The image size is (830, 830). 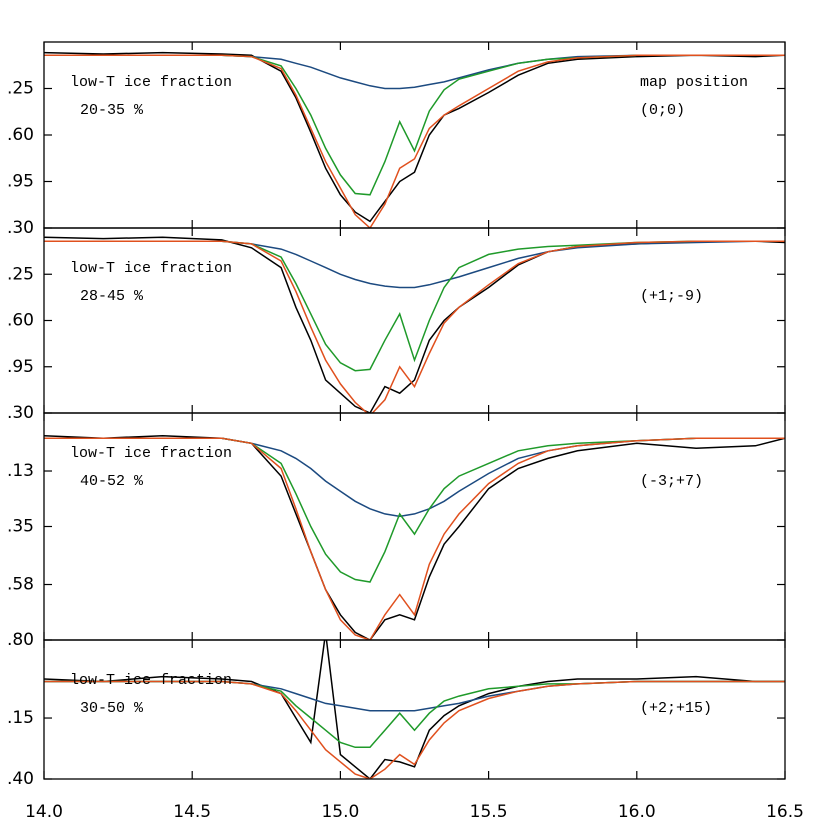 What do you see at coordinates (20, 585) in the screenshot?
I see `y-tick-label: .58` at bounding box center [20, 585].